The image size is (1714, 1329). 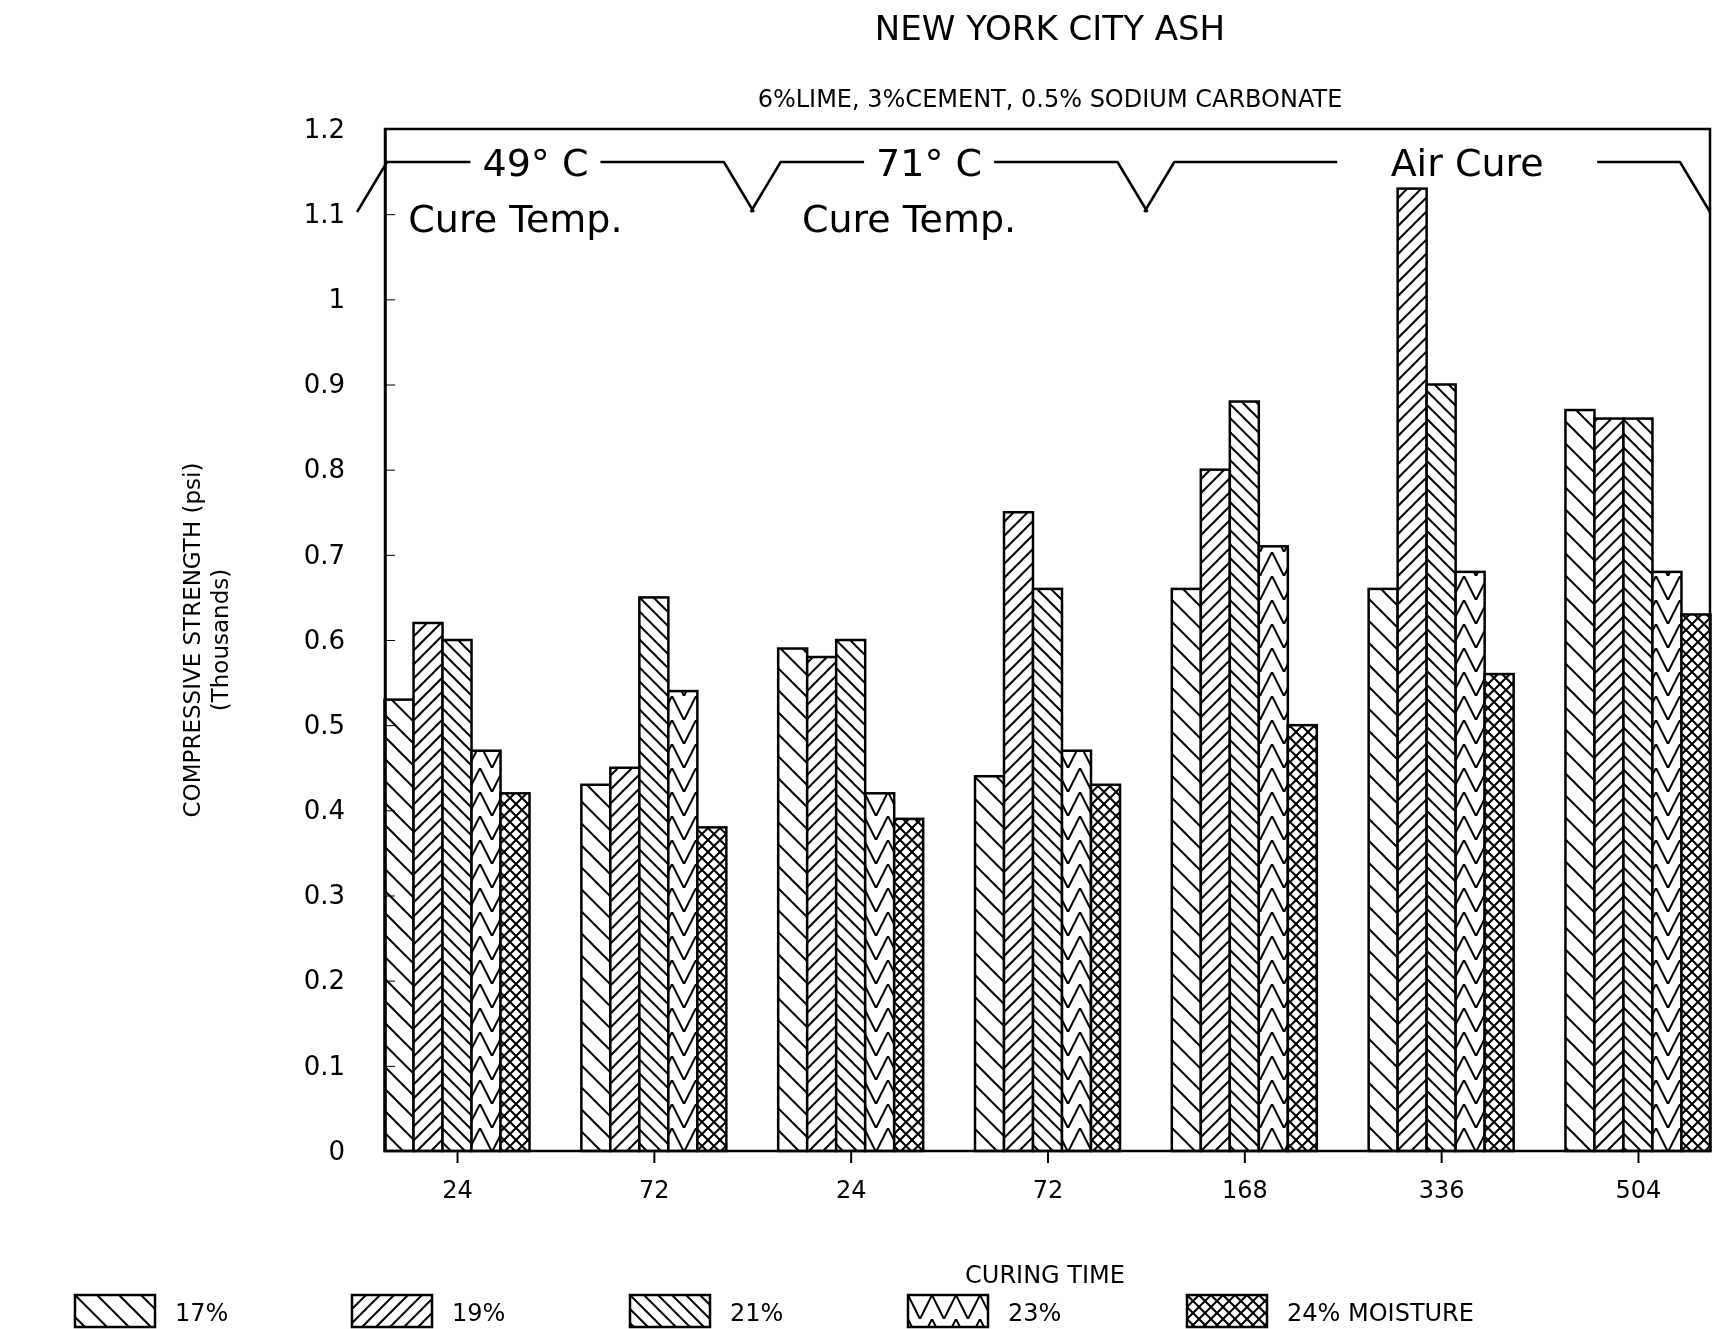 I want to click on y-tick-label: 0.5, so click(x=324, y=724).